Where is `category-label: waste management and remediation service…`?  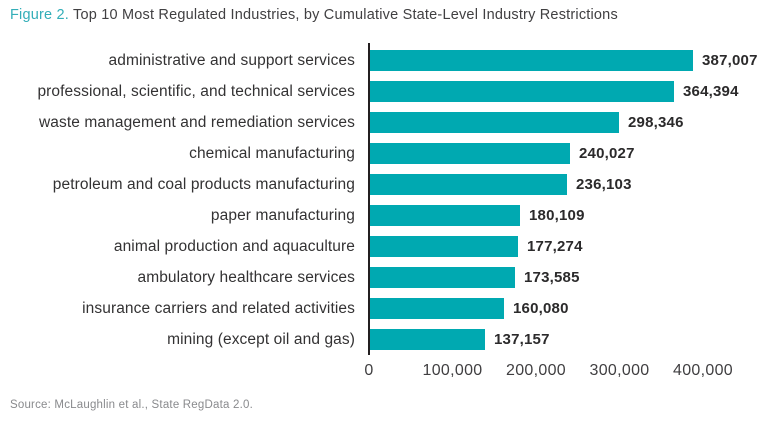 category-label: waste management and remediation service… is located at coordinates (197, 122).